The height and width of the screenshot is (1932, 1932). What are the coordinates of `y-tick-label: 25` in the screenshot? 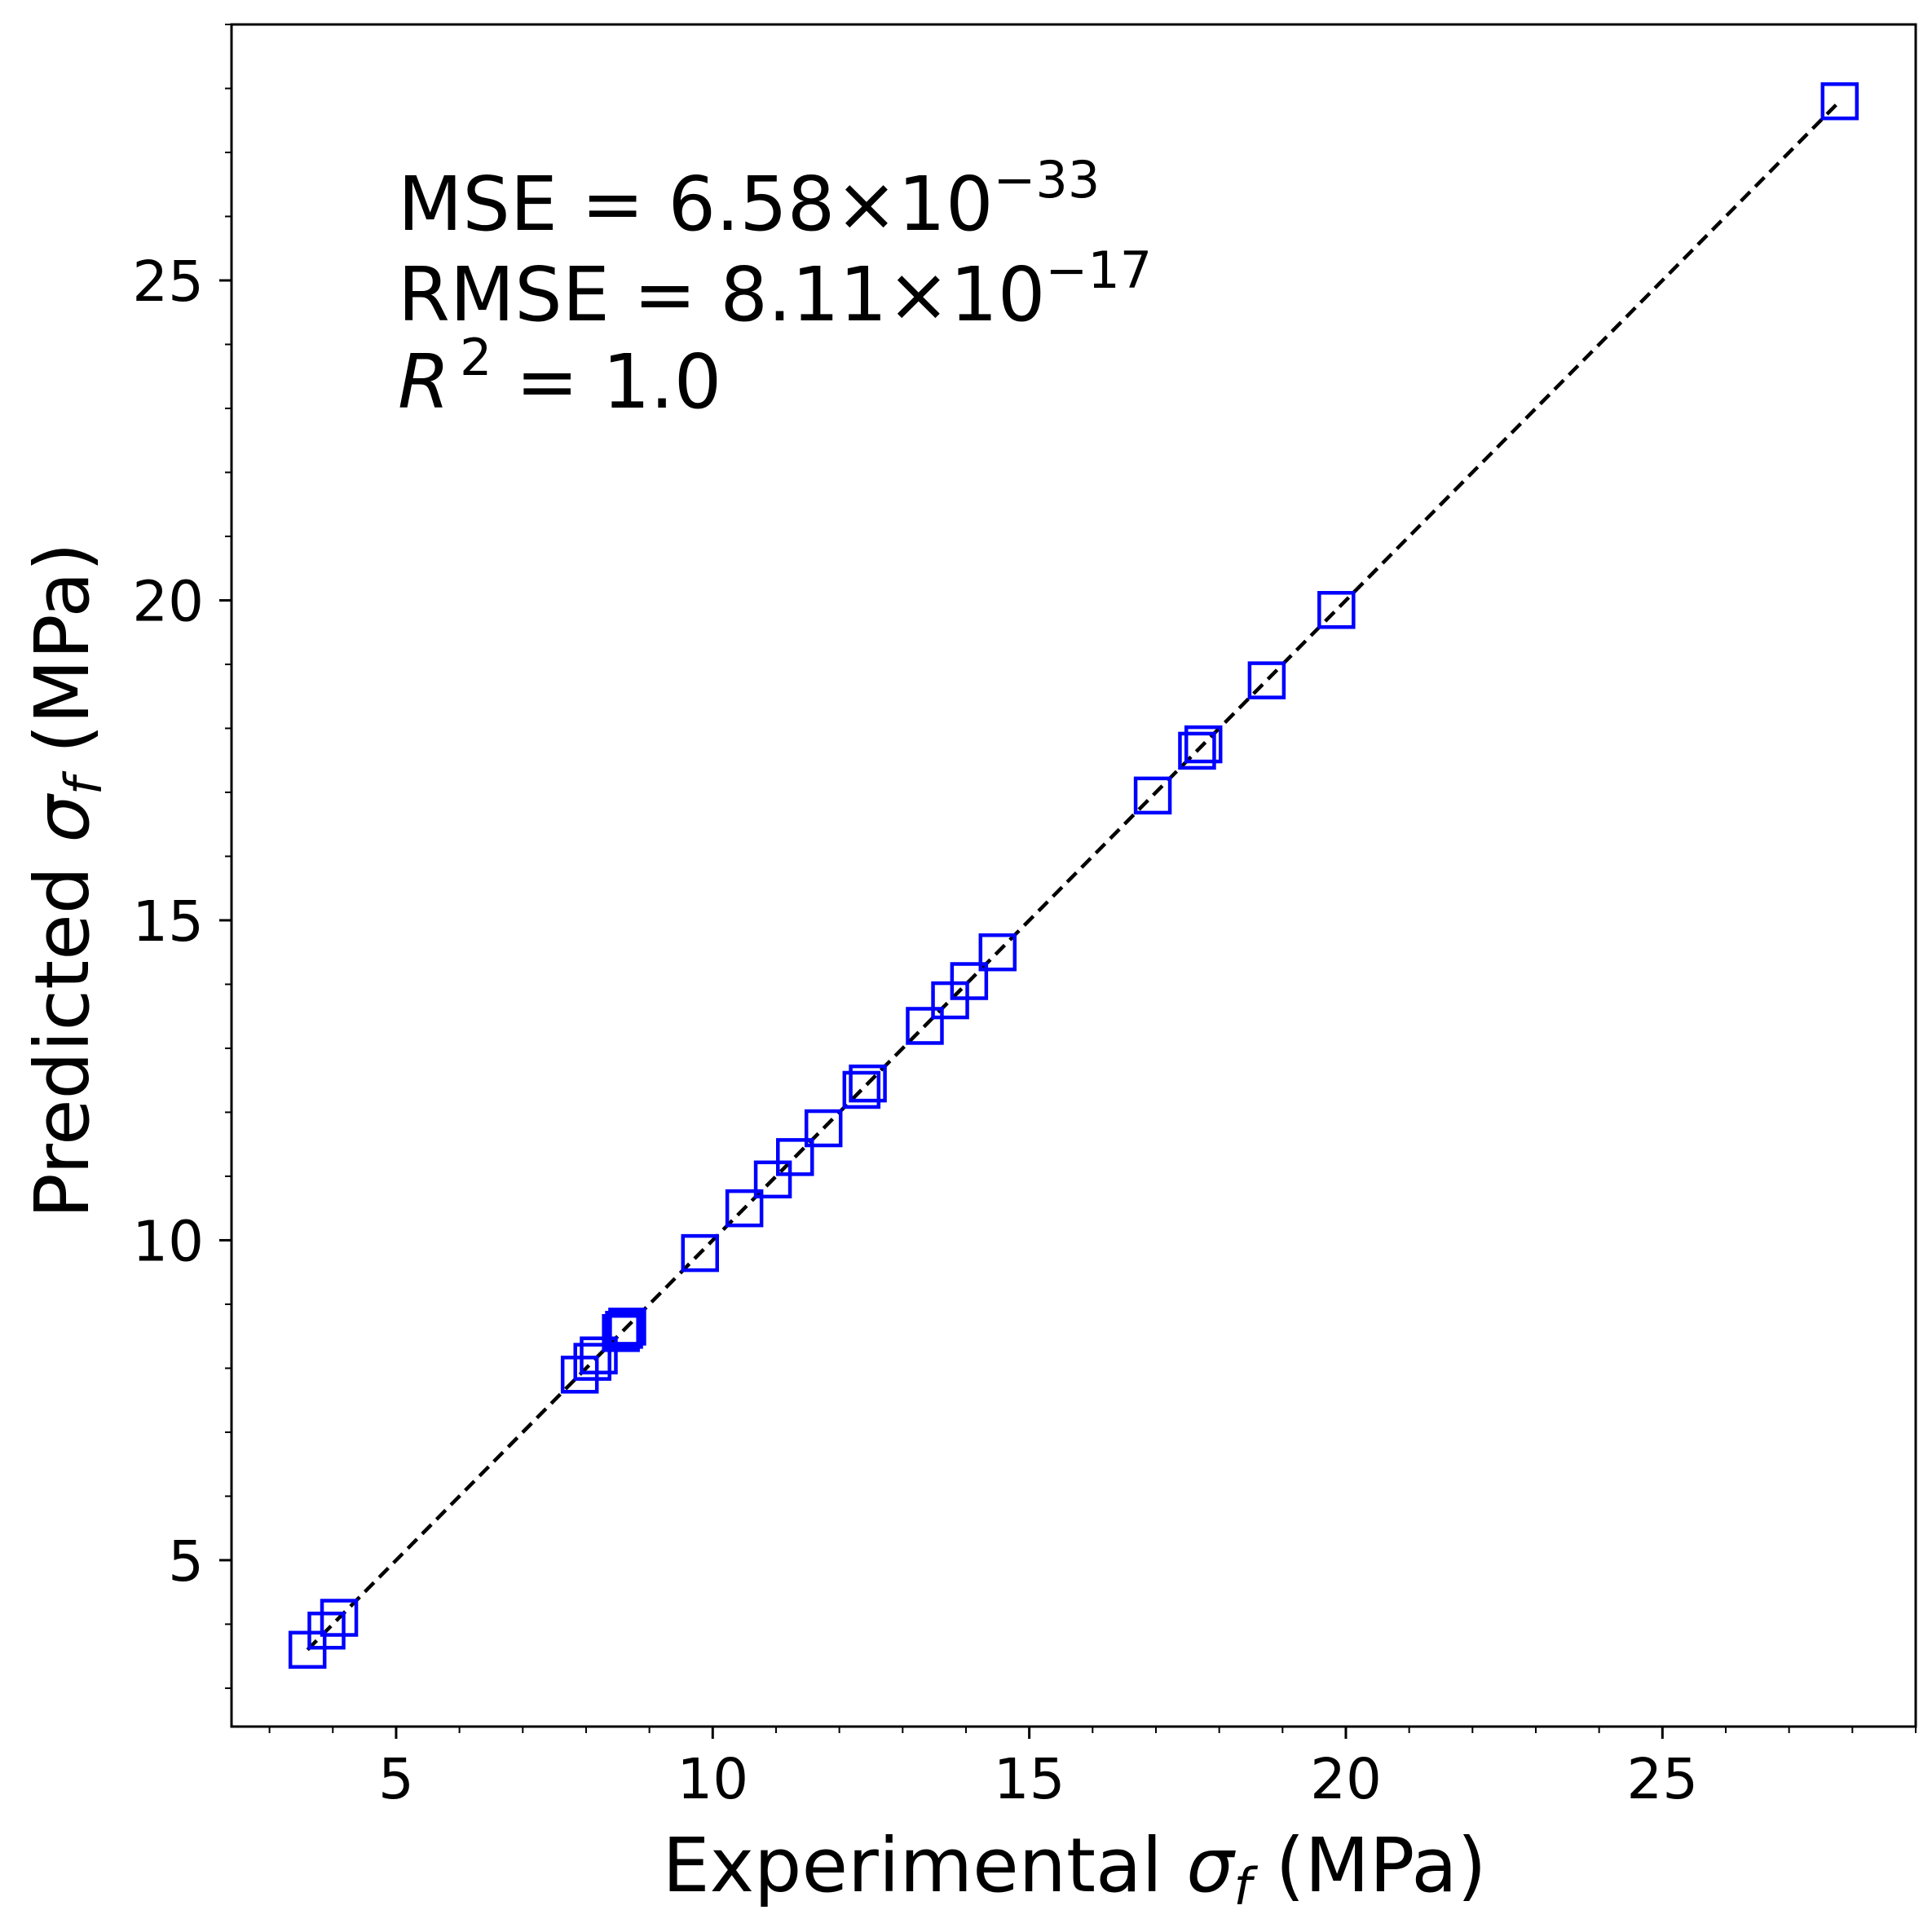 It's located at (168, 282).